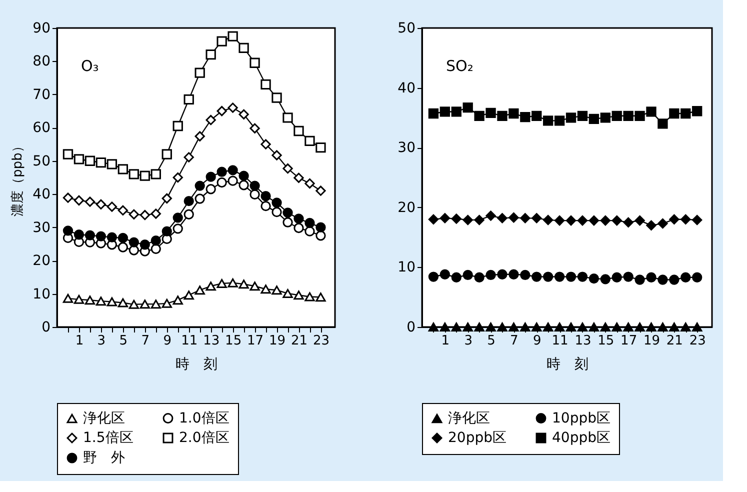 This screenshot has height=492, width=747. Describe the element at coordinates (204, 418) in the screenshot. I see `legend-label: 1.0倍区` at that location.